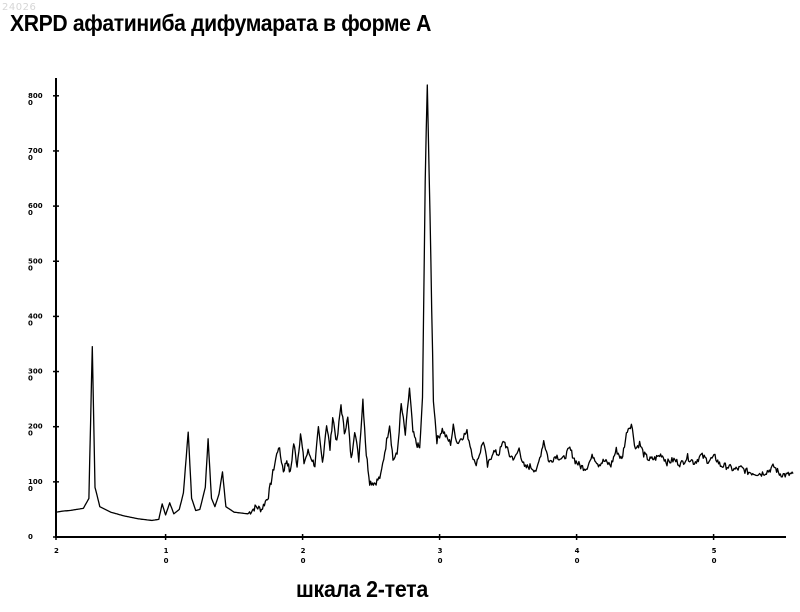 The image size is (800, 612). What do you see at coordinates (35, 151) in the screenshot?
I see `y-tick-label: 700` at bounding box center [35, 151].